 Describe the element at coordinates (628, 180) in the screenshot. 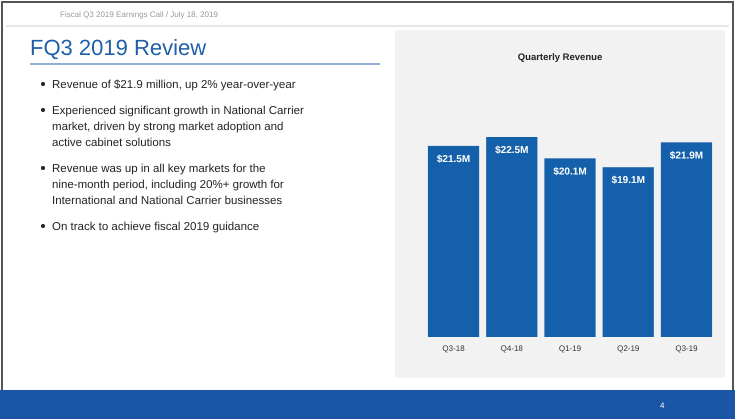

I see `data-label: $19.1M` at that location.